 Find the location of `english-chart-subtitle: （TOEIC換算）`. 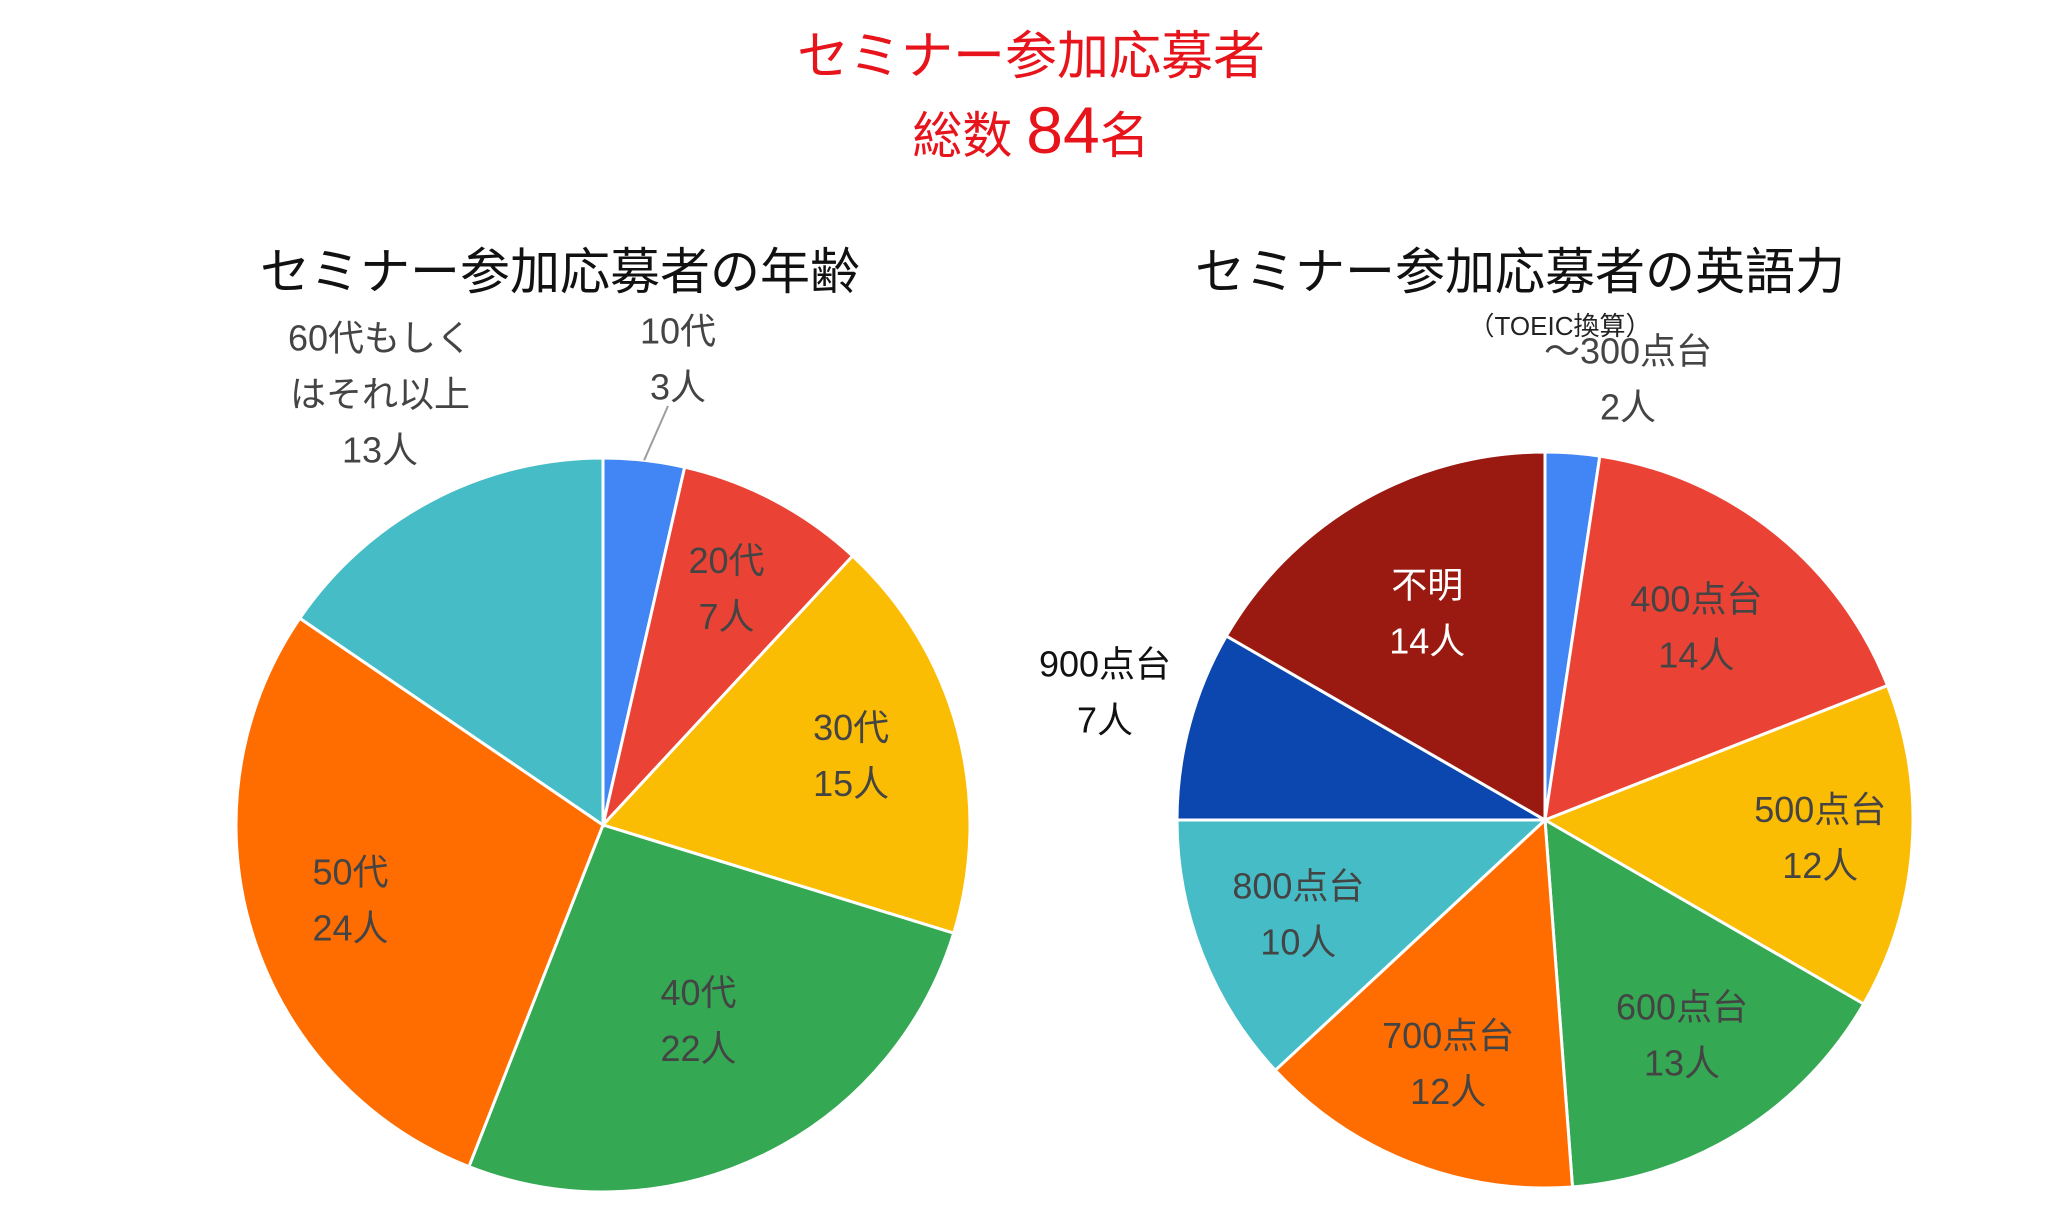

english-chart-subtitle: （TOEIC換算） is located at coordinates (1560, 326).